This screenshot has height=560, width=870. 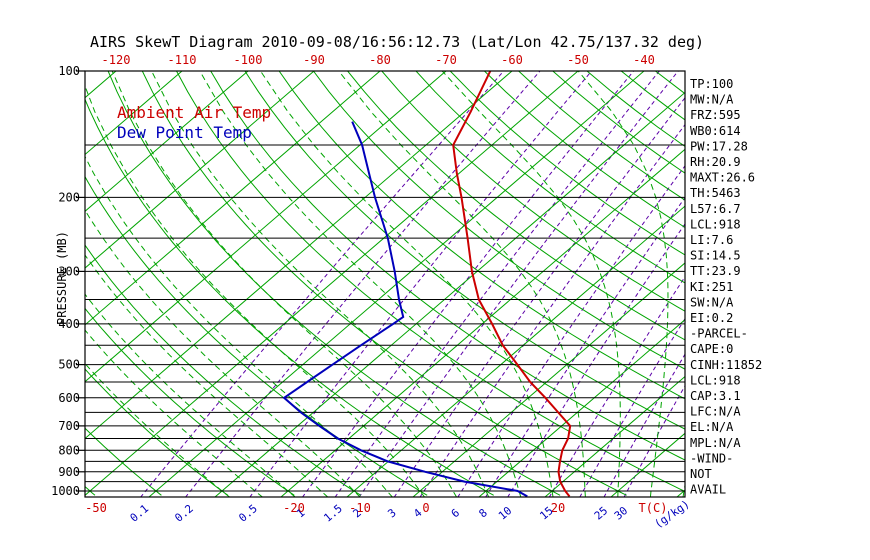 What do you see at coordinates (116, 60) in the screenshot?
I see `top-temp-label: -120` at bounding box center [116, 60].